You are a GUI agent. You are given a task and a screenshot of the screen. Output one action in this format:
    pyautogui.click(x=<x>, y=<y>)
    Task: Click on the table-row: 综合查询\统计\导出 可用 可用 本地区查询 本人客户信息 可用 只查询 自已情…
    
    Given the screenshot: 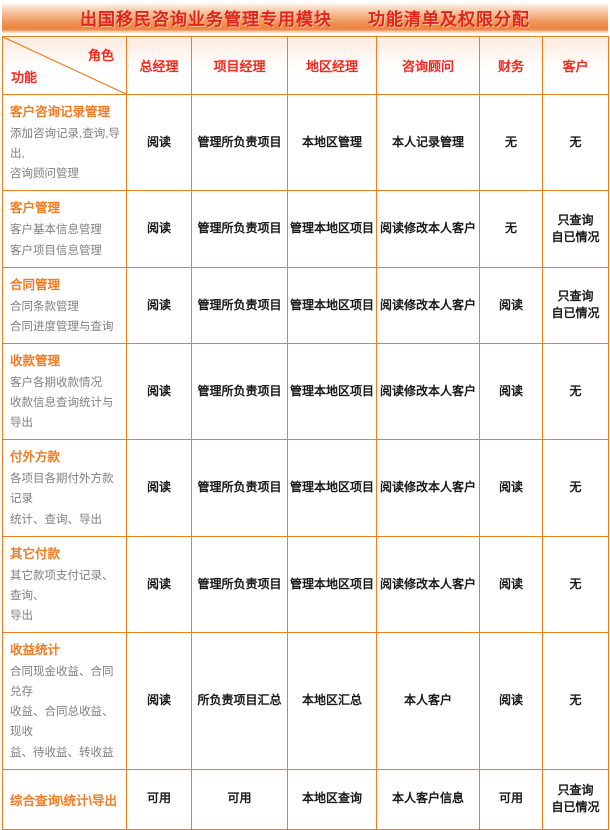 What is the action you would take?
    pyautogui.click(x=305, y=799)
    